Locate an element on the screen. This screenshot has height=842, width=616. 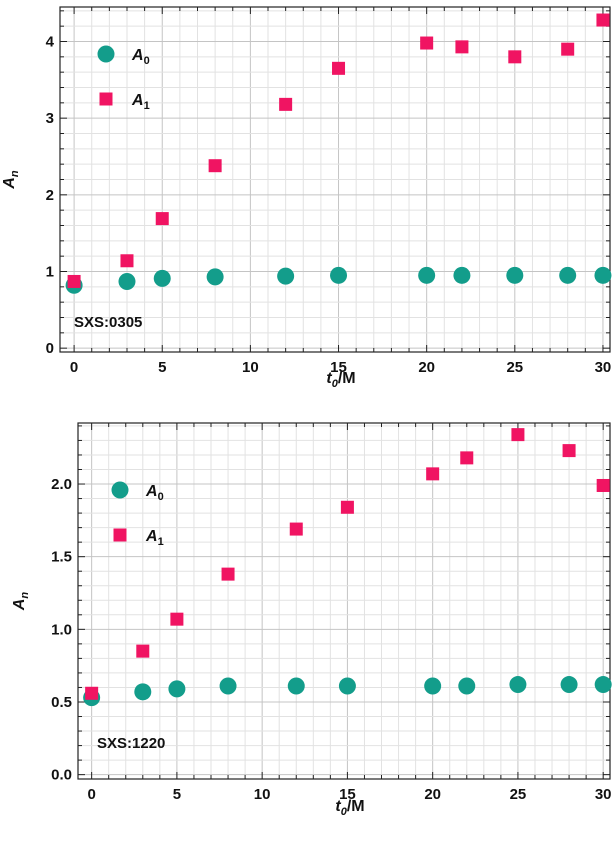
y-tick-label: 1.0 is located at coordinates (61, 629).